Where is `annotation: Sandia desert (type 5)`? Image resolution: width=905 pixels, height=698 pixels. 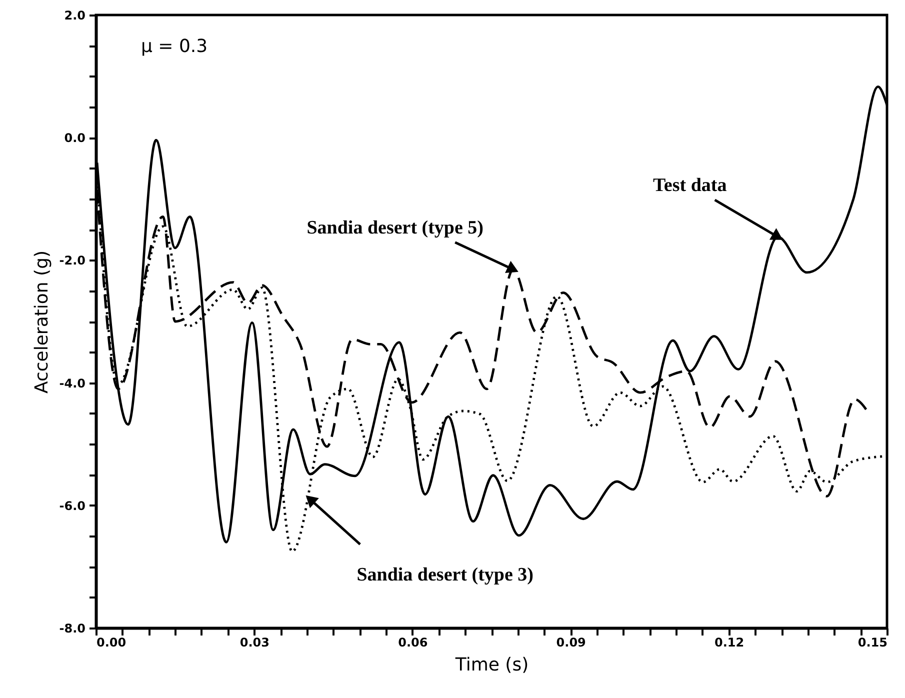 annotation: Sandia desert (type 5) is located at coordinates (395, 227).